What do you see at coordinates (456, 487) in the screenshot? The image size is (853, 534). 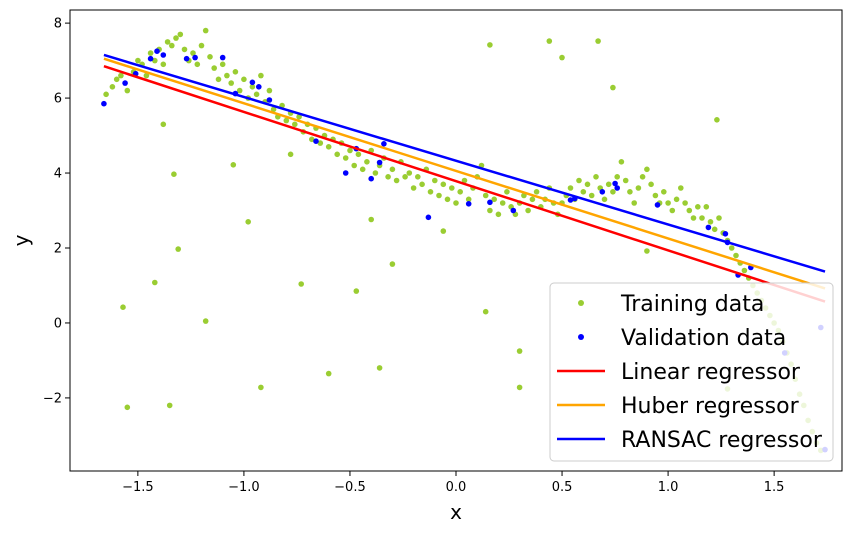 I see `x-tick-label: 0.0` at bounding box center [456, 487].